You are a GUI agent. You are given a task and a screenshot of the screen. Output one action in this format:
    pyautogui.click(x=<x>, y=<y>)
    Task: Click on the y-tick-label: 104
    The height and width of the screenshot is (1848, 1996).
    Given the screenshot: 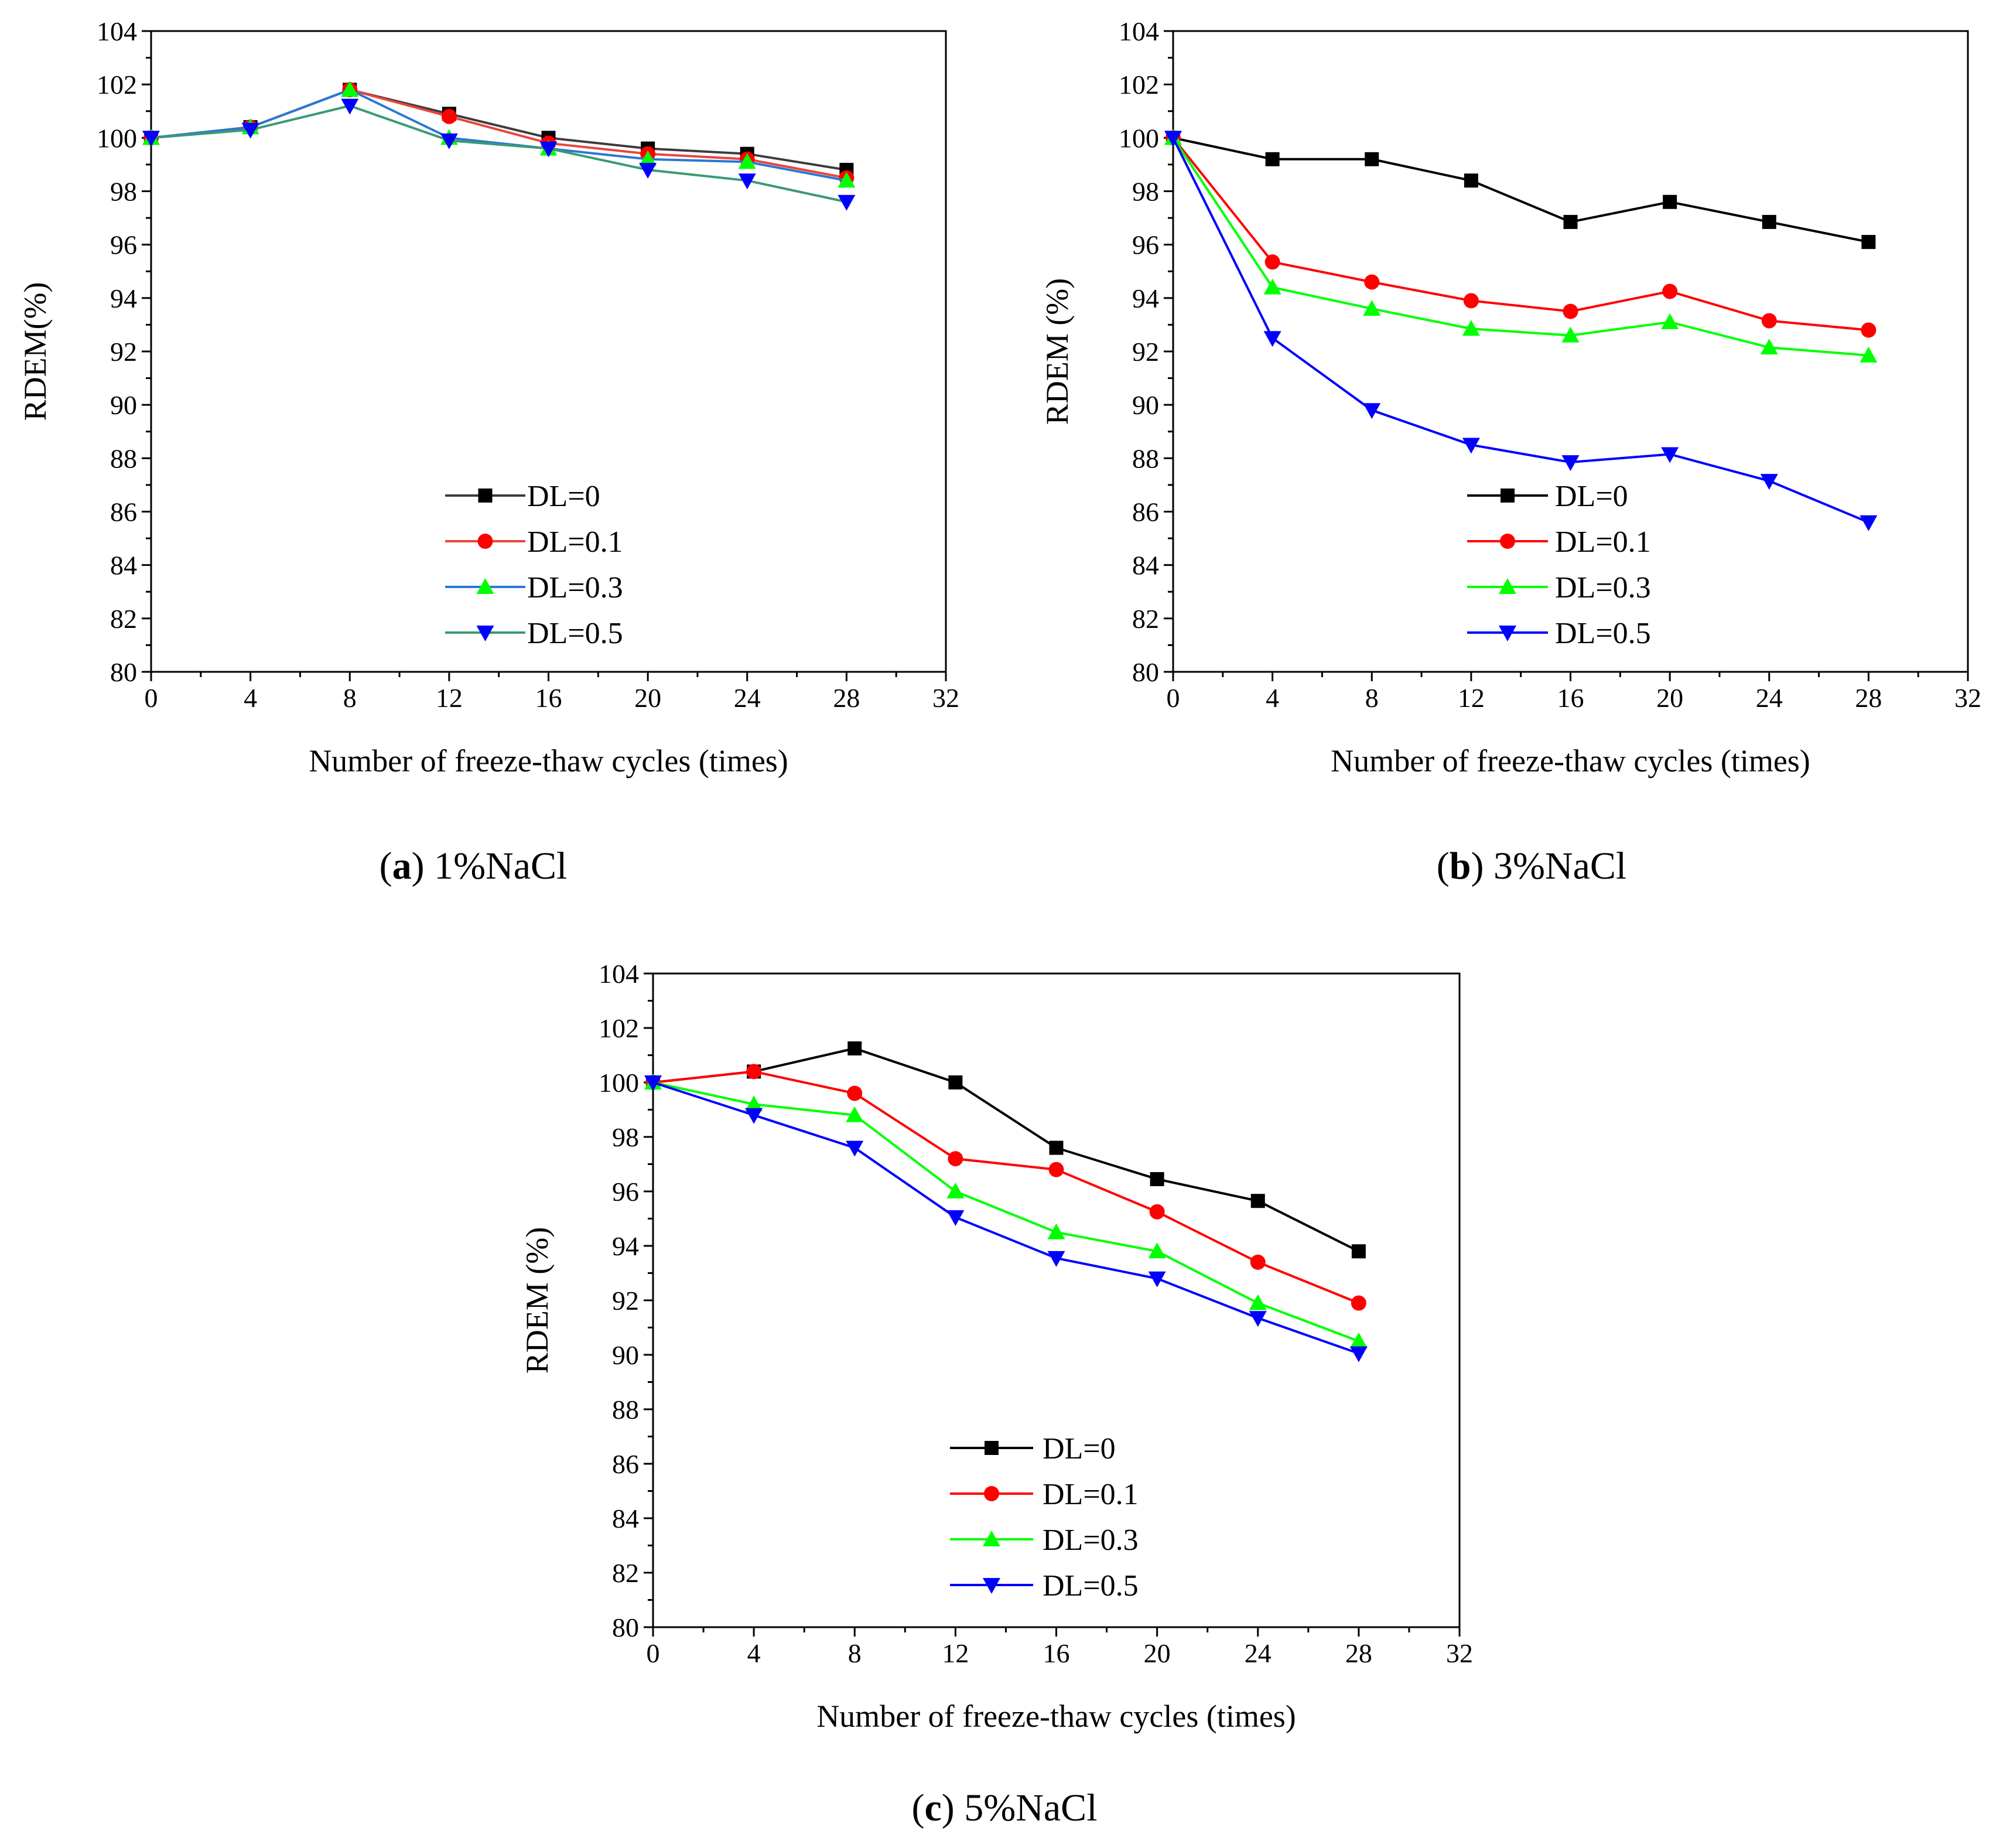 What is the action you would take?
    pyautogui.click(x=117, y=31)
    